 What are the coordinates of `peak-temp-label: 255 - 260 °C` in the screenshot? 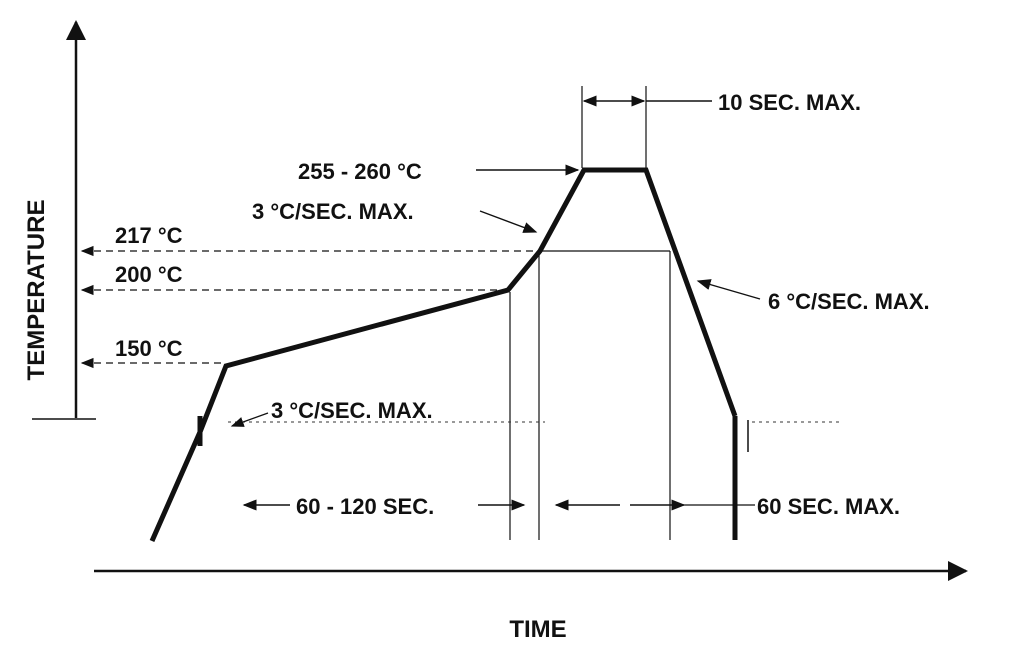 It's located at (360, 171).